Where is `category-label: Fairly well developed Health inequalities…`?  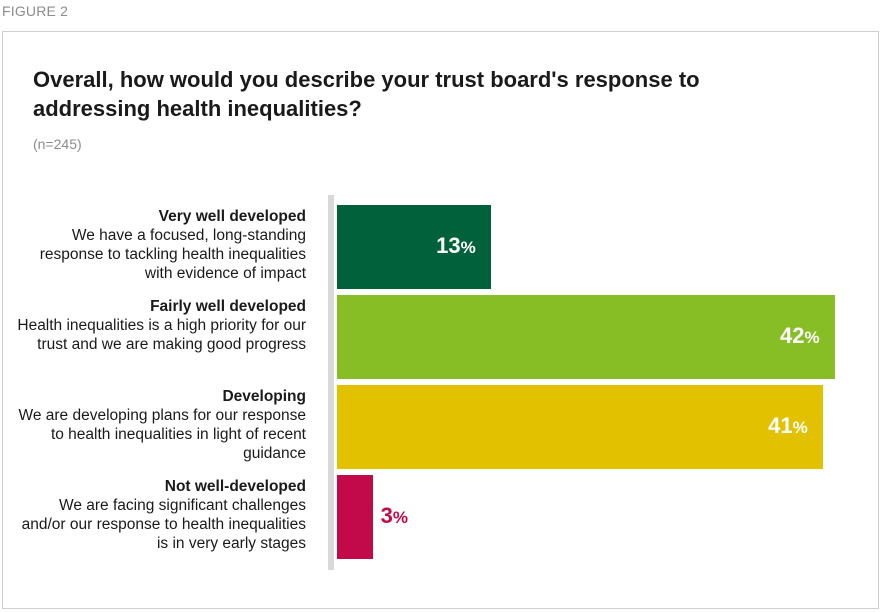 category-label: Fairly well developed Health inequalities… is located at coordinates (161, 325).